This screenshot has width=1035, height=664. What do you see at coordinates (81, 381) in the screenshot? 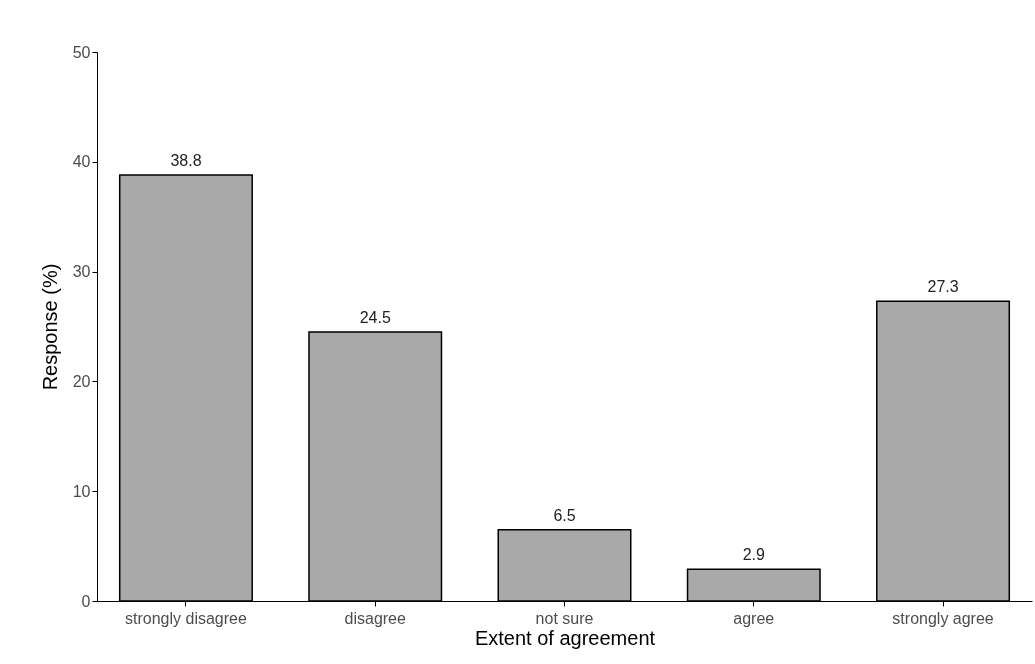
I see `y-tick-label: 20` at bounding box center [81, 381].